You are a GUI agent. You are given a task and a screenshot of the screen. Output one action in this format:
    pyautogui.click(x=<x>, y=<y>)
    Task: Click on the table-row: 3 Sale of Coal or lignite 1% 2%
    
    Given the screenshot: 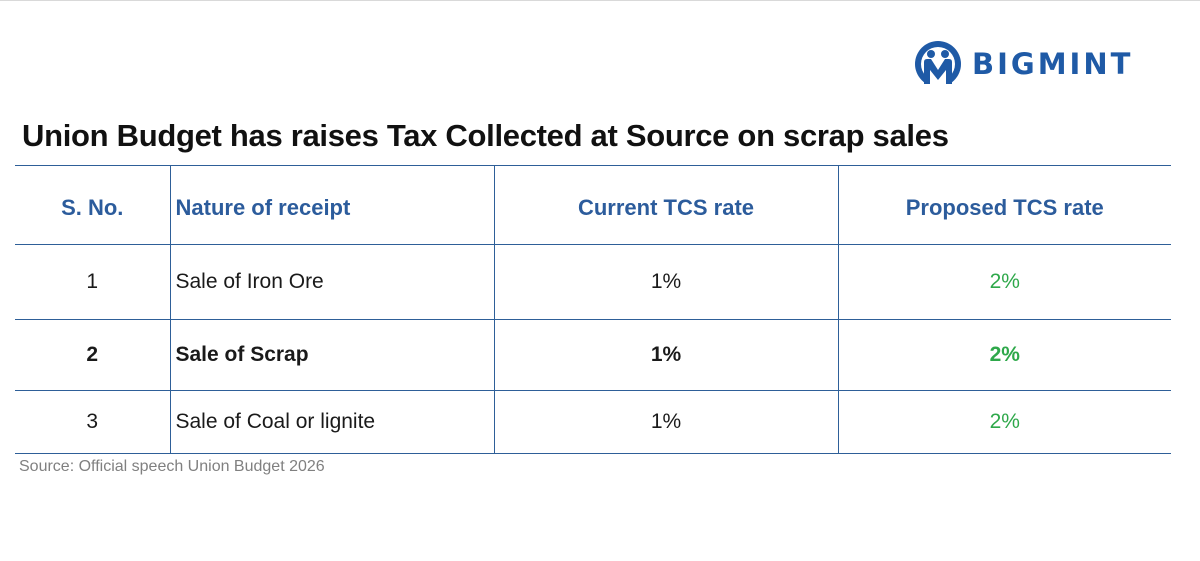 What is the action you would take?
    pyautogui.click(x=593, y=422)
    